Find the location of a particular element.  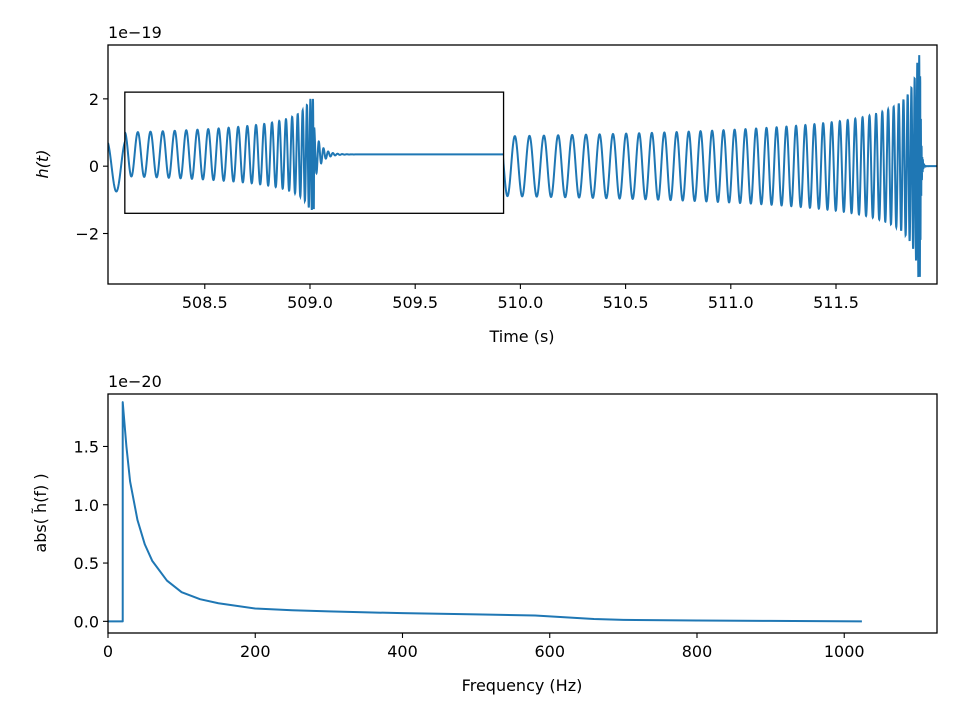

time-x-tick-label: 508.5 is located at coordinates (205, 302).